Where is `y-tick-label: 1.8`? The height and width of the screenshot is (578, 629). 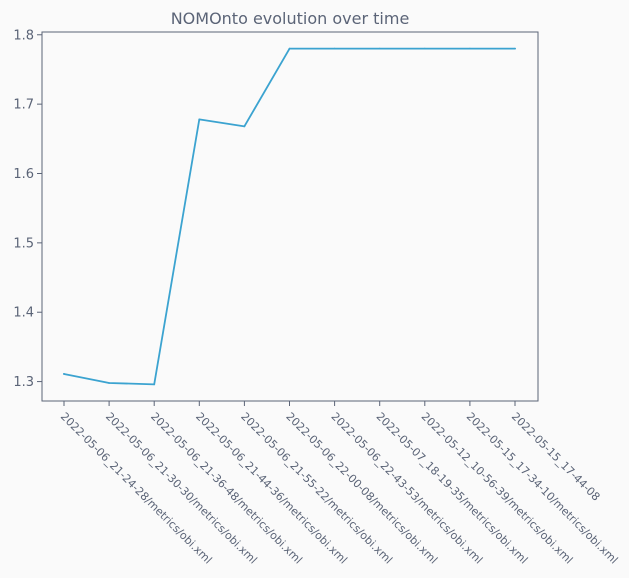
y-tick-label: 1.8 is located at coordinates (23, 35).